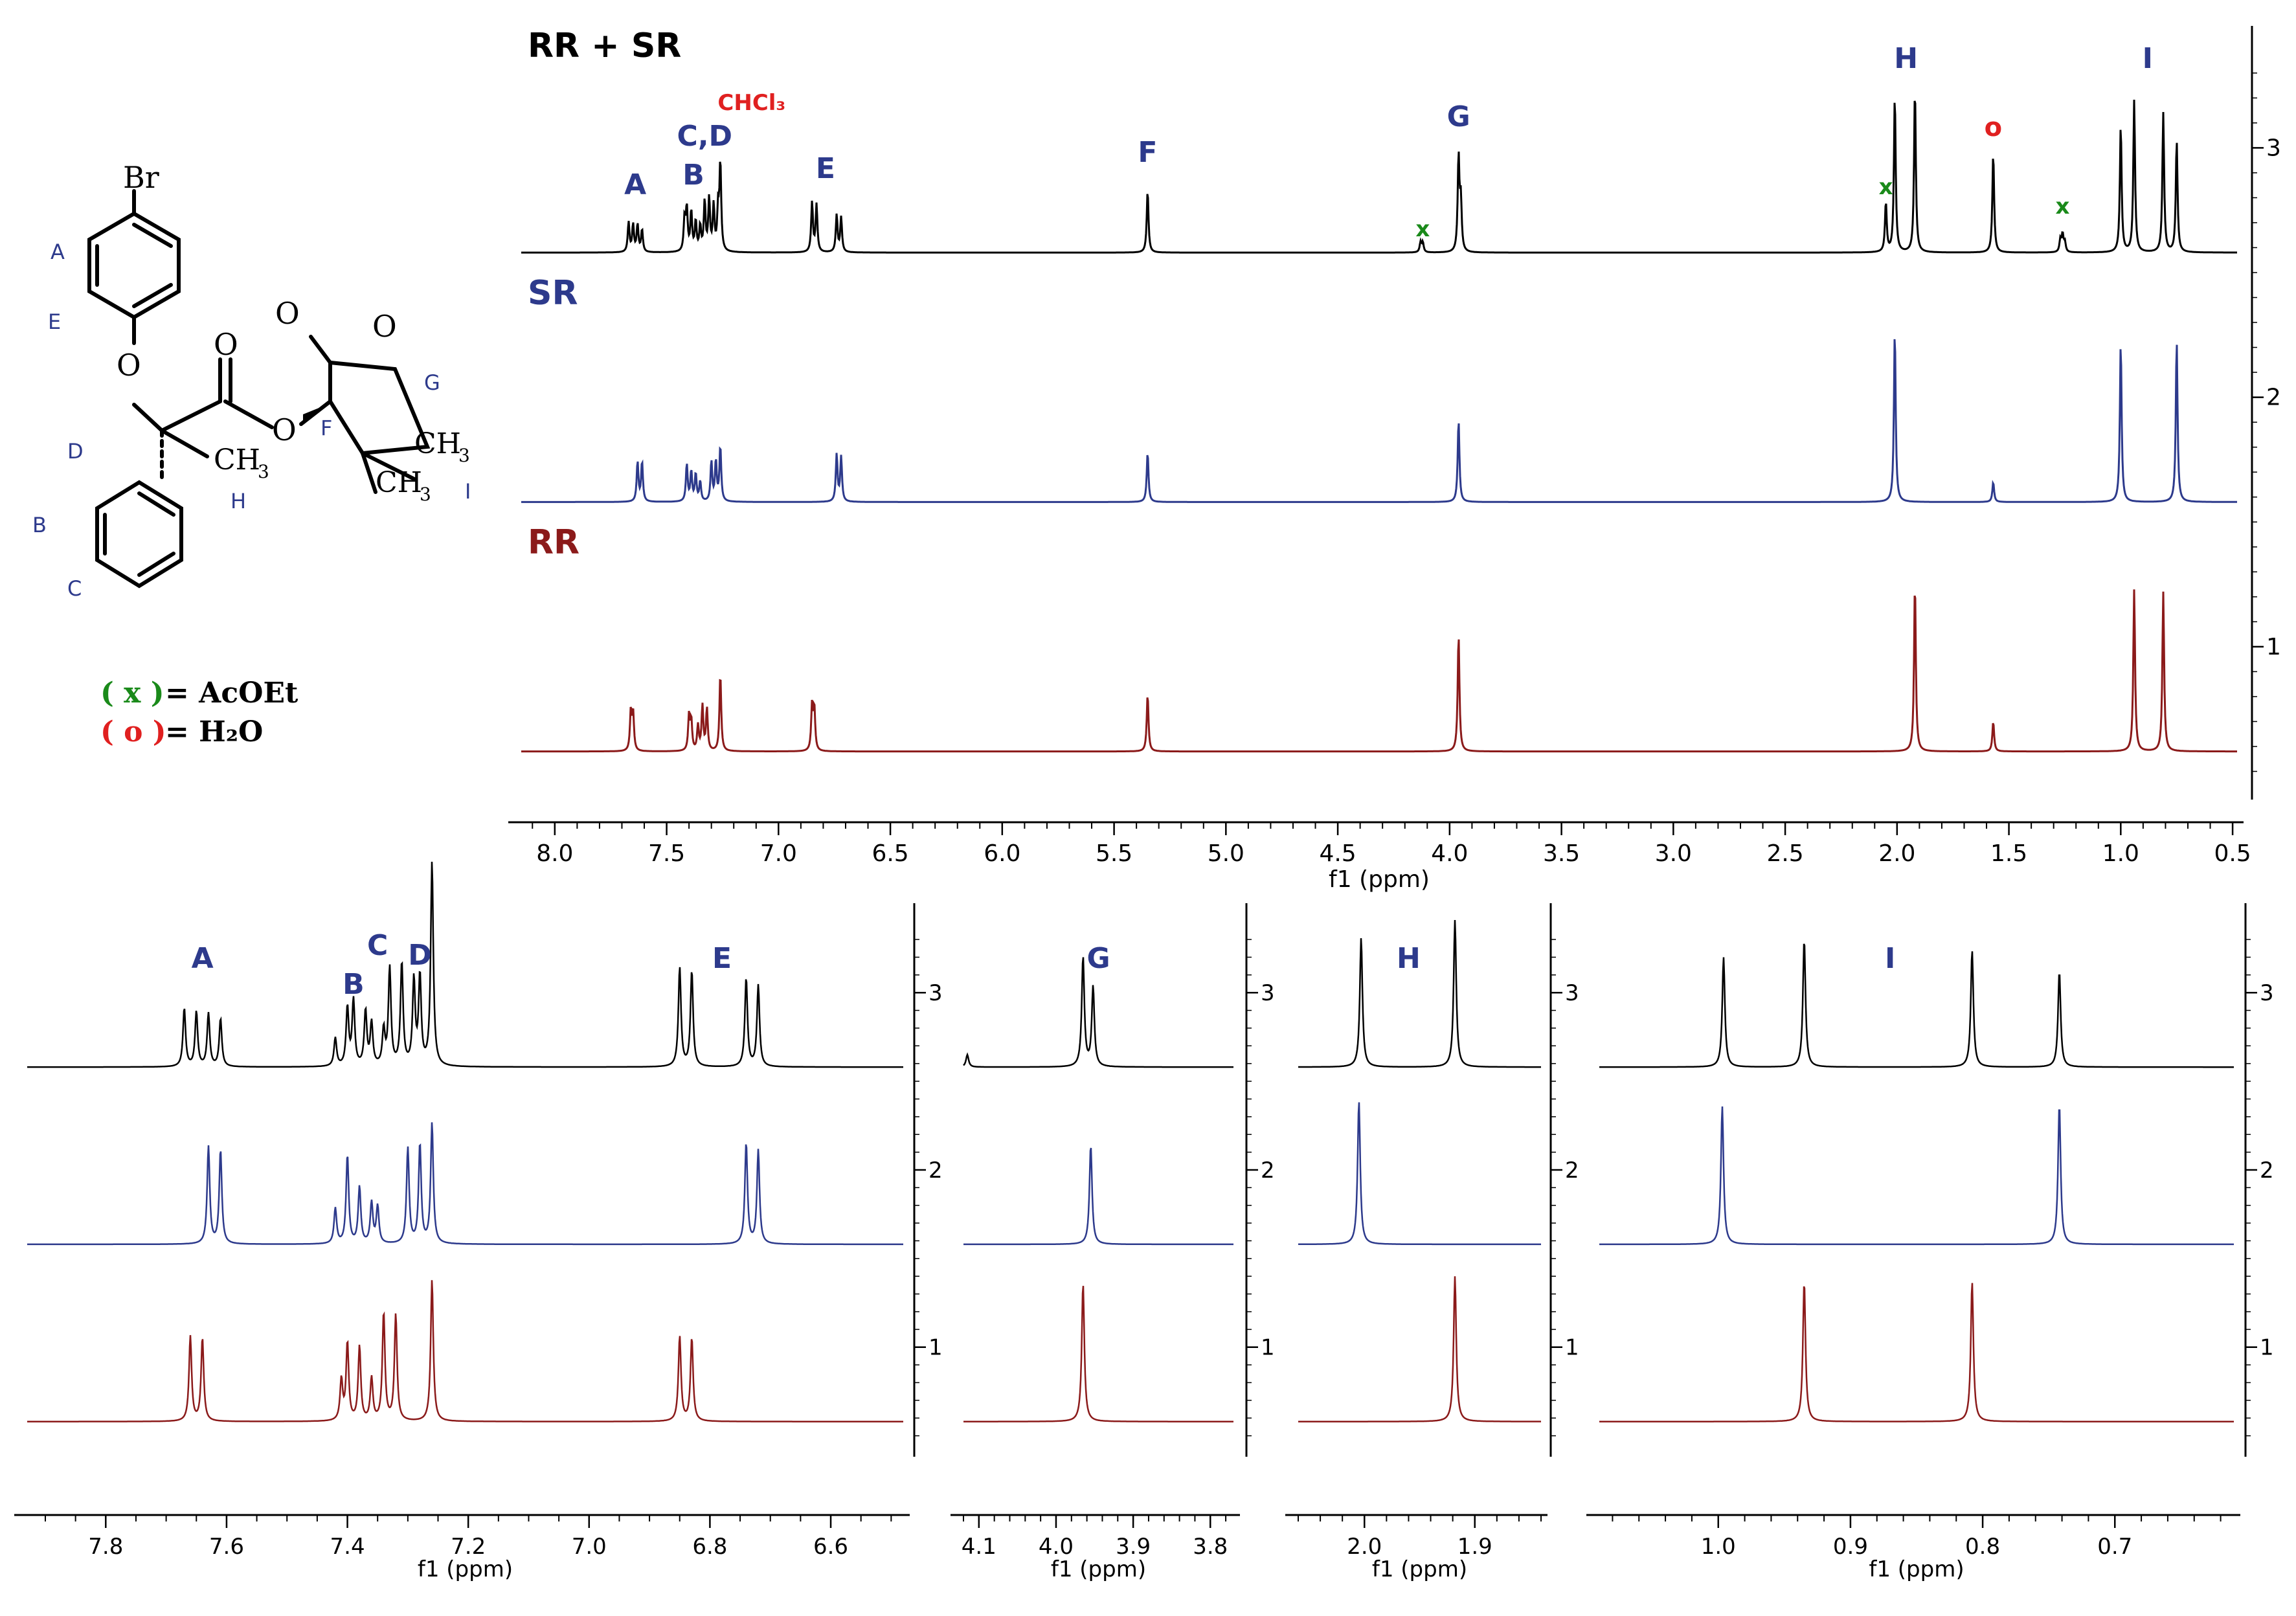  What do you see at coordinates (74, 589) in the screenshot?
I see `proton-label-C: C` at bounding box center [74, 589].